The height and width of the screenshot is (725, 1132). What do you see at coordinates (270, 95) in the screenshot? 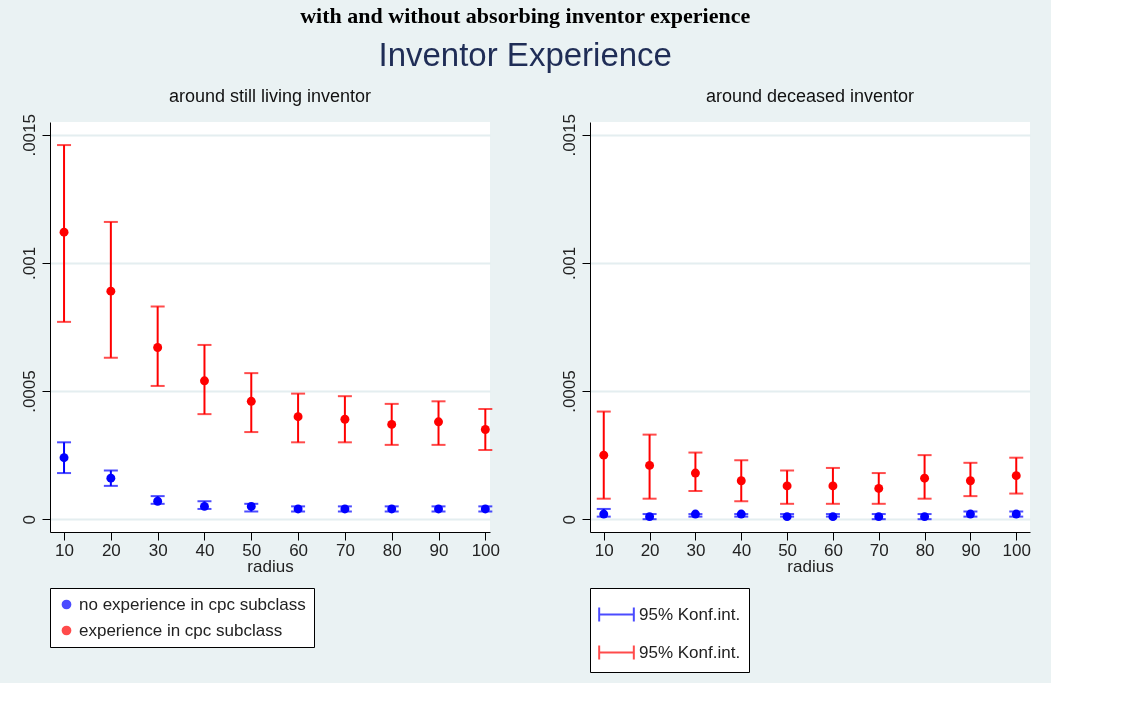
I see `chart-title: around still living inventor` at bounding box center [270, 95].